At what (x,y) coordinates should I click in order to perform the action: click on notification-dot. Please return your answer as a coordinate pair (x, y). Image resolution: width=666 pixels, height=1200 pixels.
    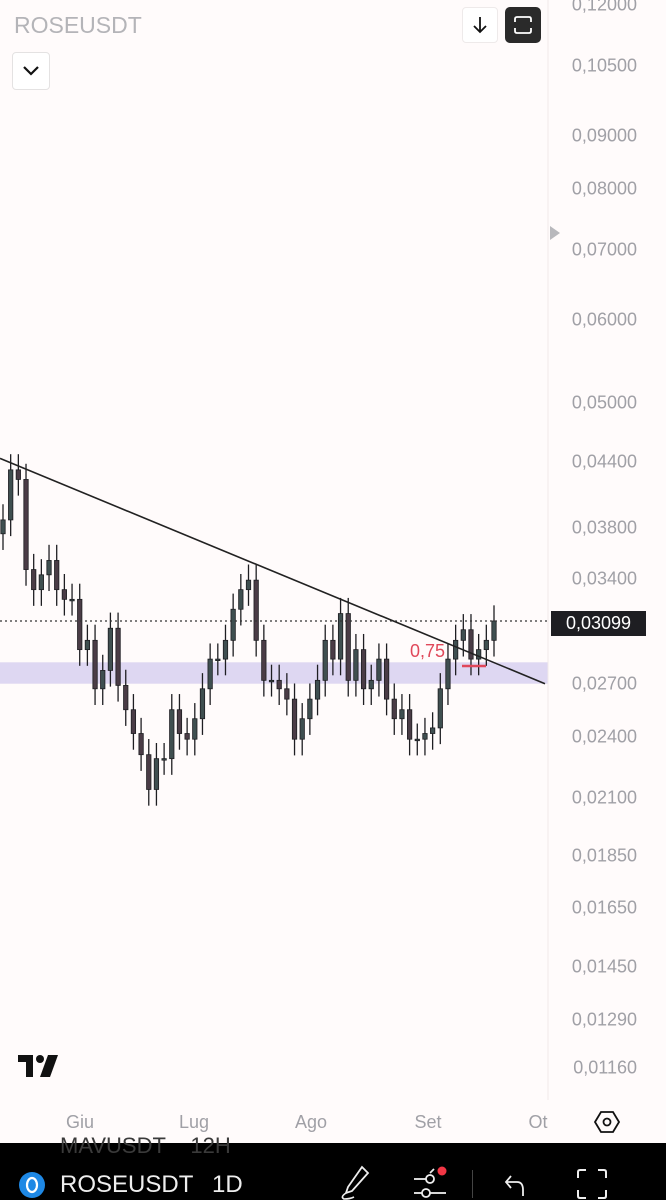
    Looking at the image, I should click on (442, 1171).